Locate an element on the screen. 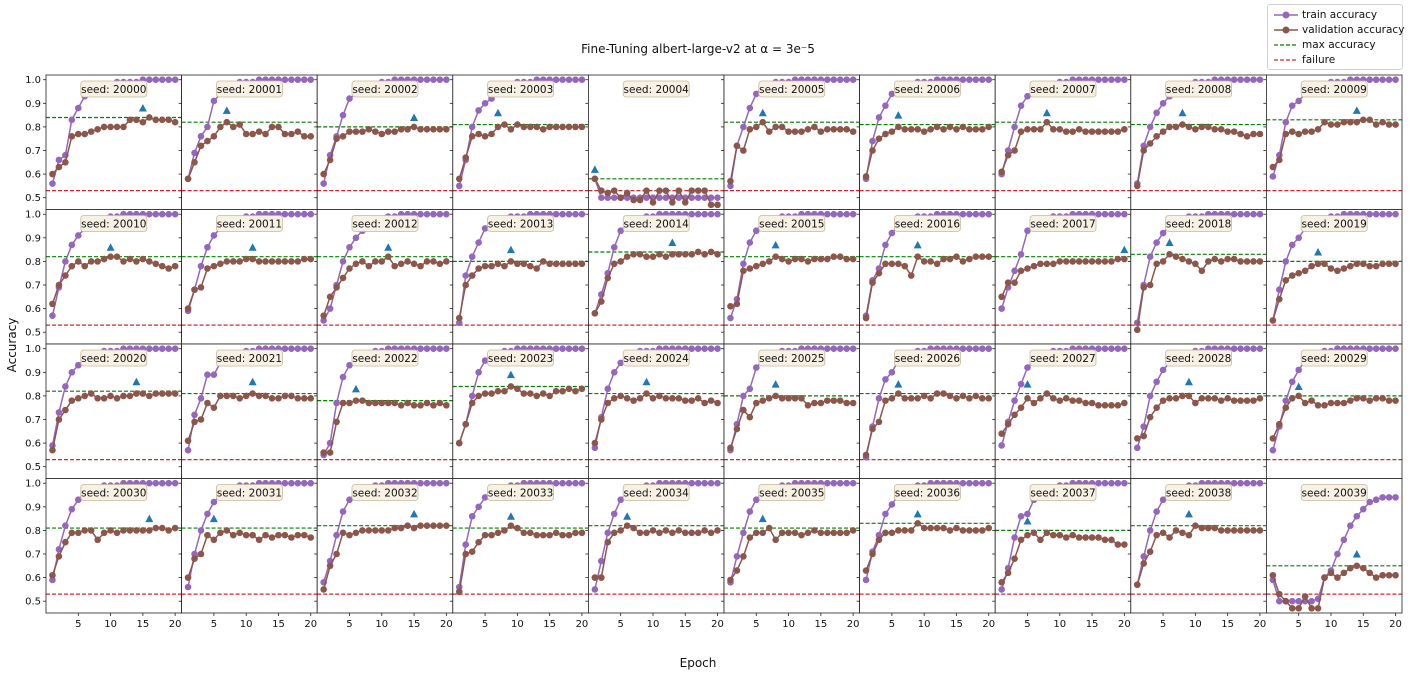  panel-0: seed: 20000 0.5 0.6 0.7 0.8 0.9 1.0 is located at coordinates (104, 143).